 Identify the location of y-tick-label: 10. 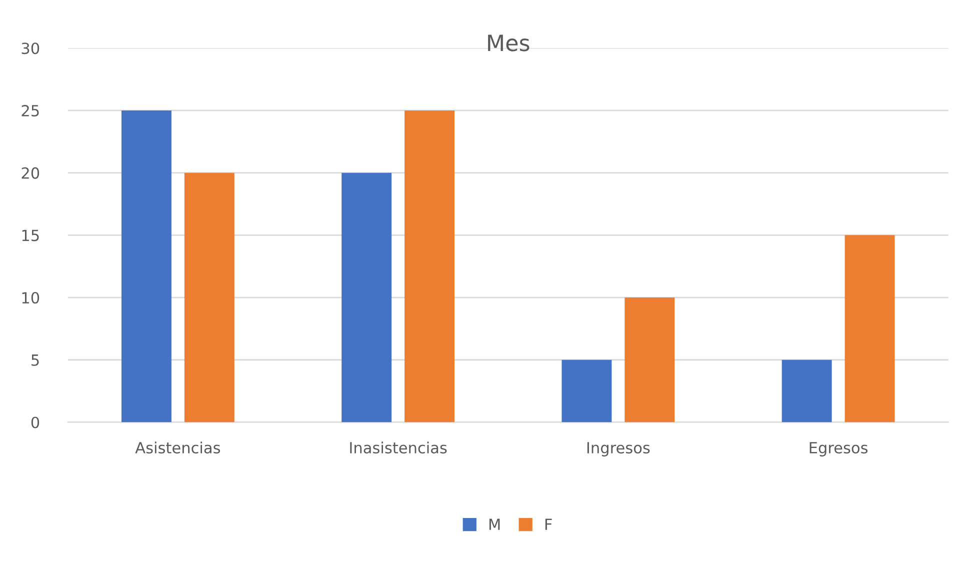
(31, 298).